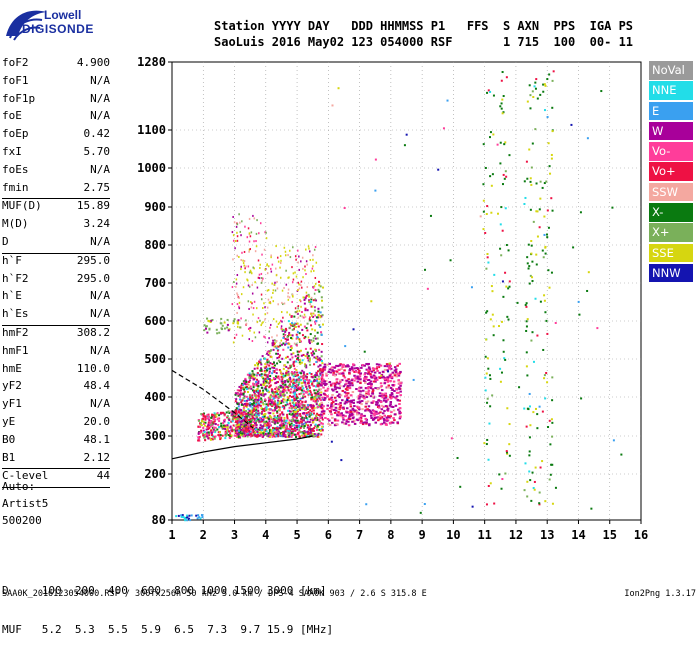 Image resolution: width=700 pixels, height=649 pixels. What do you see at coordinates (12, 151) in the screenshot?
I see `param-name: fxI` at bounding box center [12, 151].